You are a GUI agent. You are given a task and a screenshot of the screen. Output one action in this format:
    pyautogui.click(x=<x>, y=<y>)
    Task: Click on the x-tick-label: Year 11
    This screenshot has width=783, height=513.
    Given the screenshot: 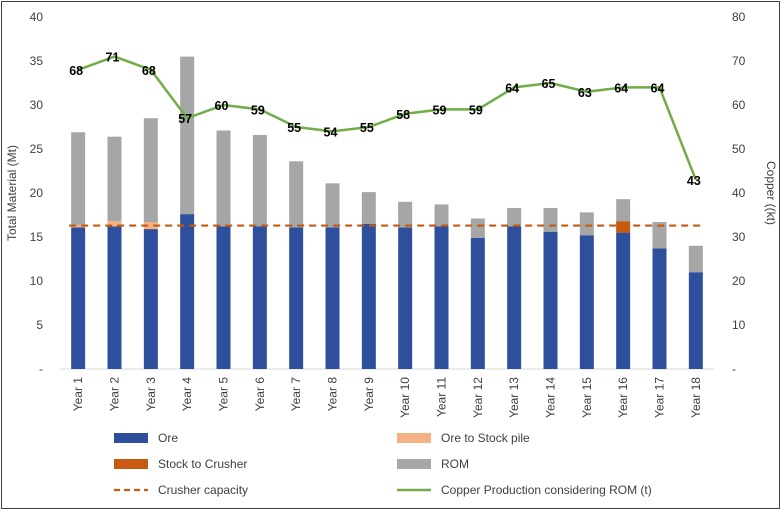 What is the action you would take?
    pyautogui.click(x=442, y=397)
    